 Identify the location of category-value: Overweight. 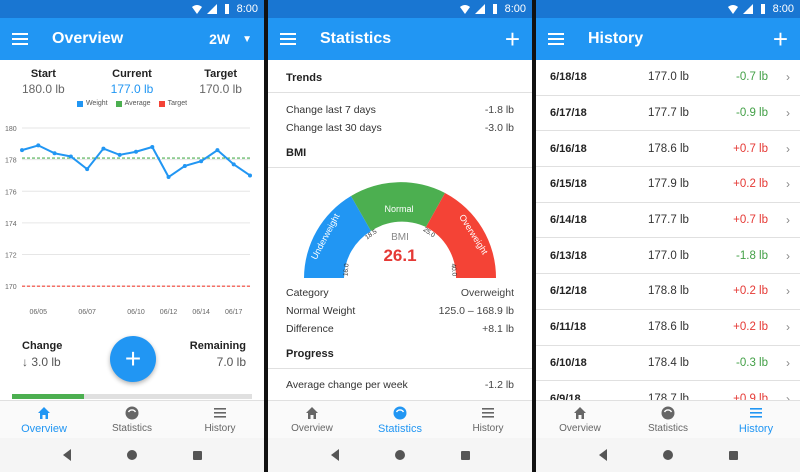
(487, 293).